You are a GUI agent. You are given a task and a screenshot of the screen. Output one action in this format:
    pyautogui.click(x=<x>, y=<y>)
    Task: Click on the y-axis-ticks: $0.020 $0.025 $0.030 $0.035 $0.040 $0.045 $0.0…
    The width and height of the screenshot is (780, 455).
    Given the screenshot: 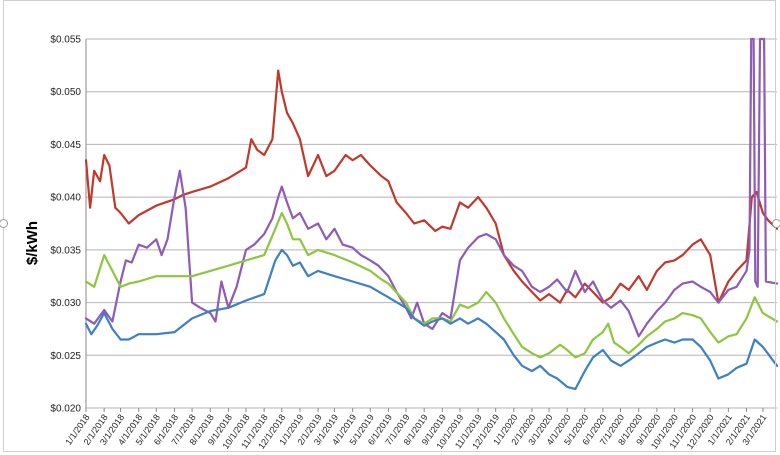 What is the action you would take?
    pyautogui.click(x=65, y=225)
    